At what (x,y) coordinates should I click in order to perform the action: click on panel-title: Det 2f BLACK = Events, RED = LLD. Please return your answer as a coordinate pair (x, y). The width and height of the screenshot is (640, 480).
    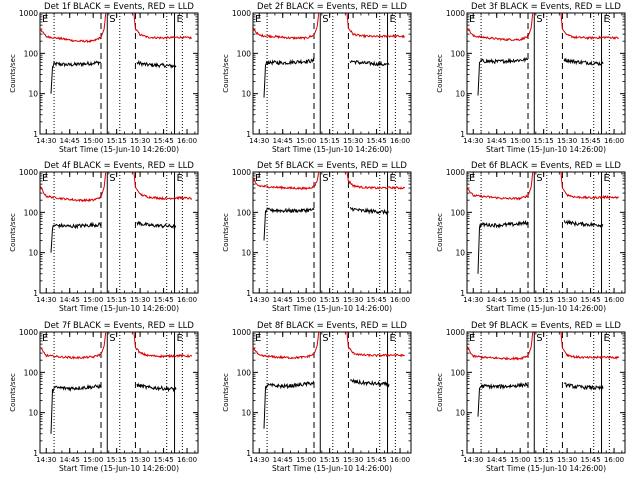
    Looking at the image, I should click on (332, 7).